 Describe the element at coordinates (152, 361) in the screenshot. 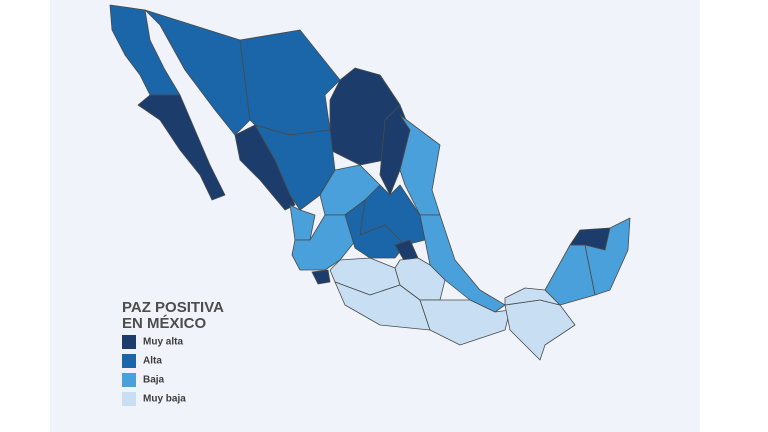

I see `legend-label: Alta` at that location.